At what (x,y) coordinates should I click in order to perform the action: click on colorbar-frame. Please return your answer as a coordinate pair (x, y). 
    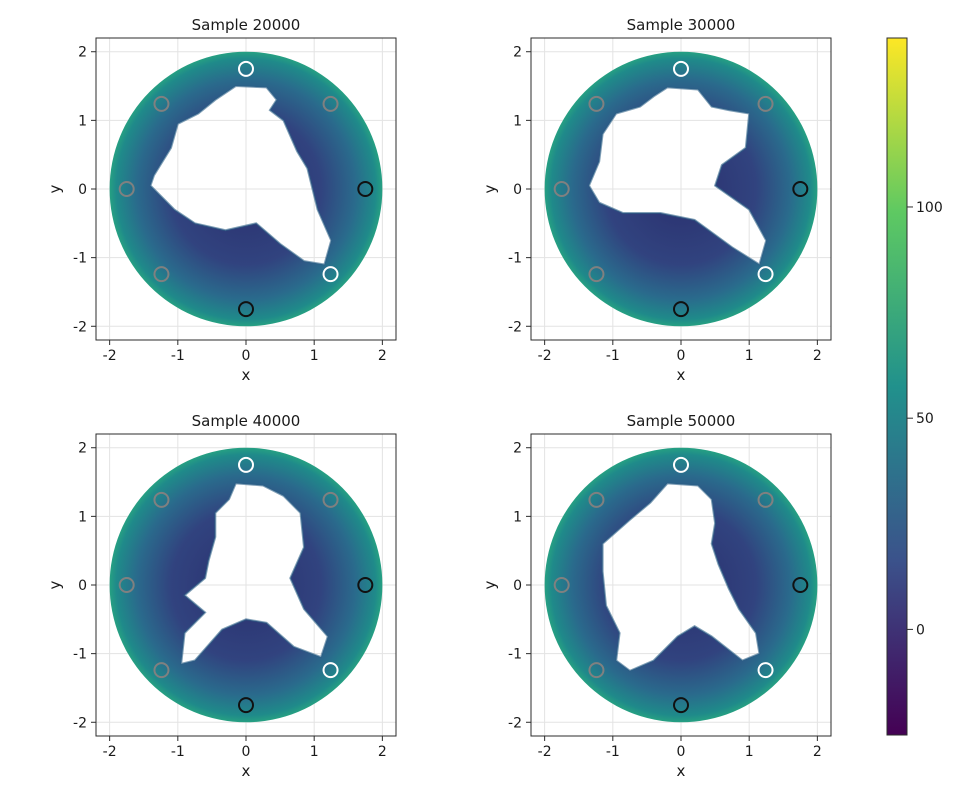
    Looking at the image, I should click on (897, 386).